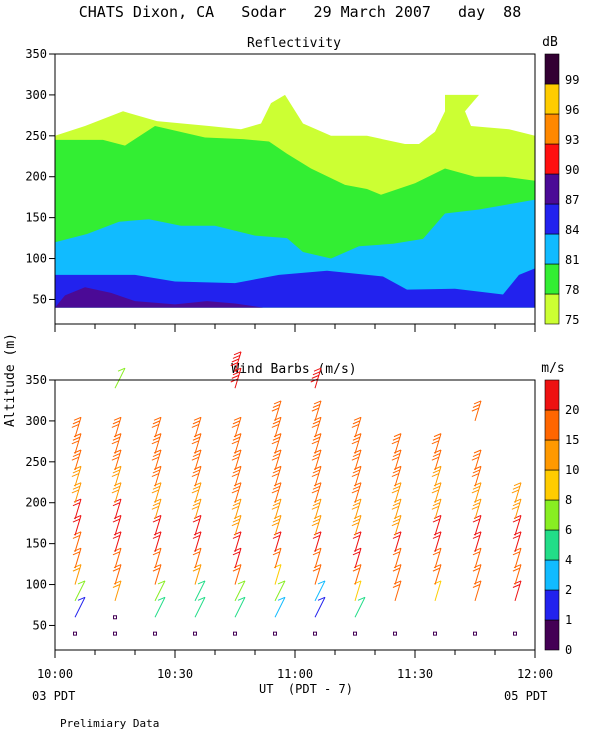  What do you see at coordinates (572, 110) in the screenshot?
I see `reflectivity-colorbar-label: 96` at bounding box center [572, 110].